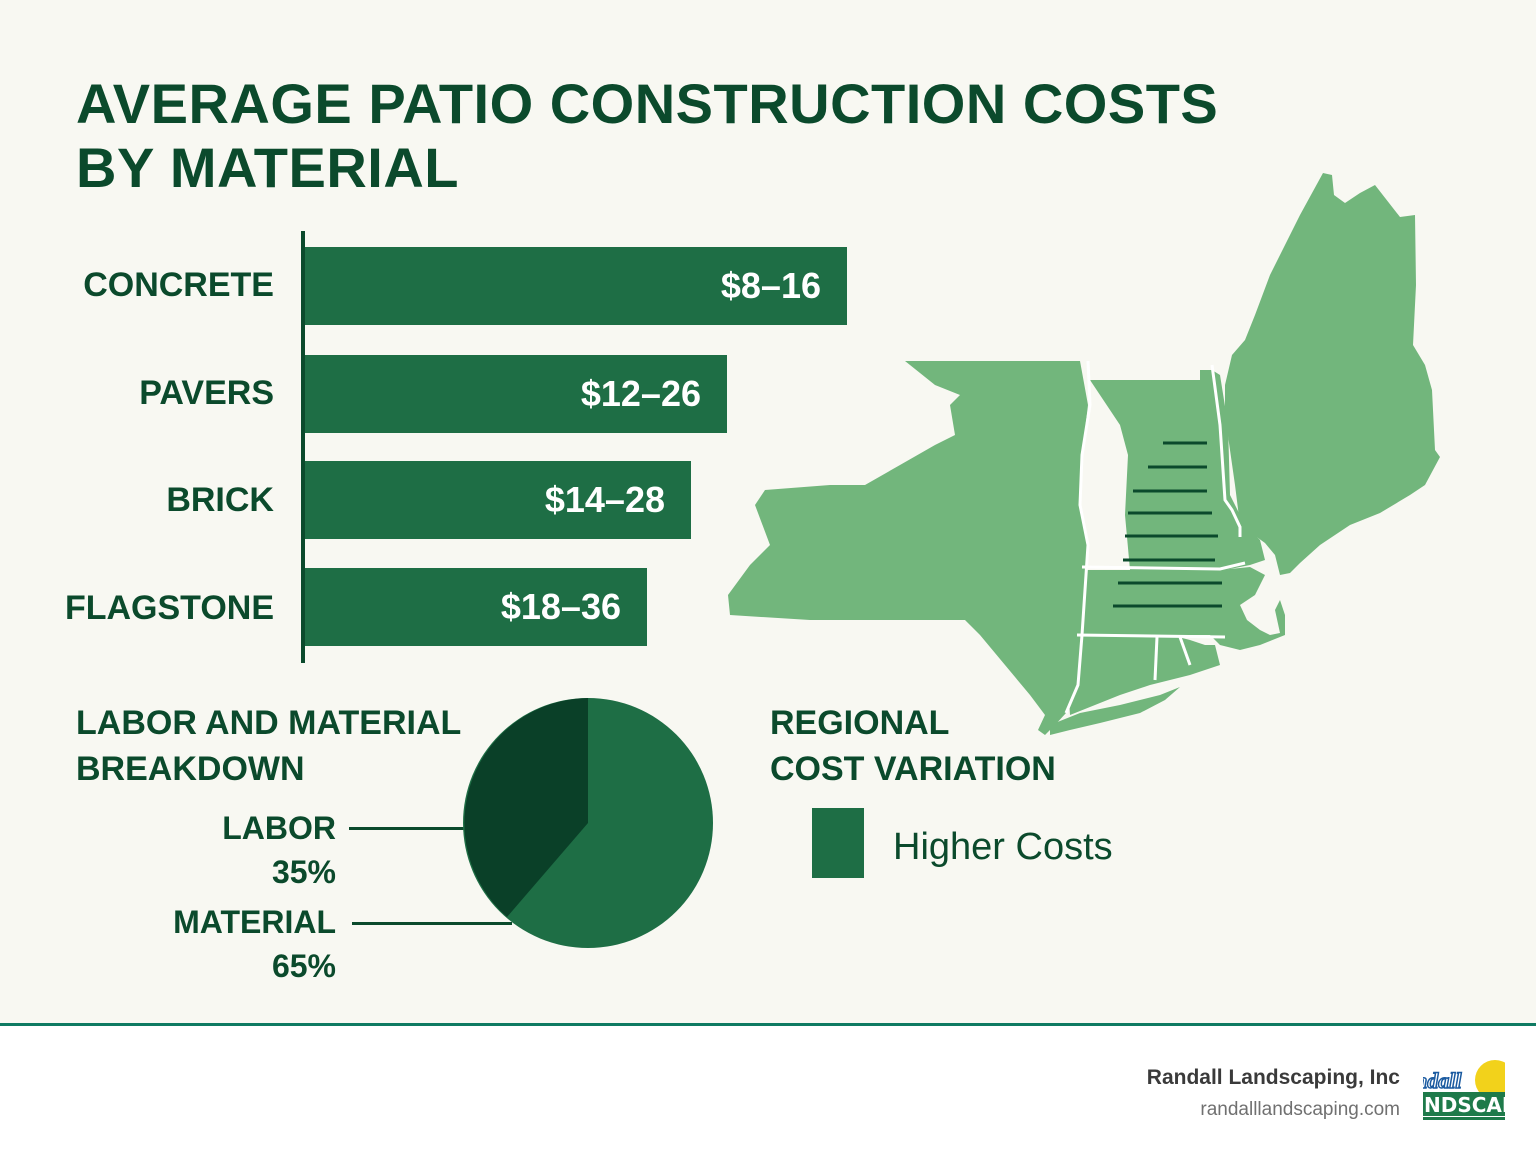  What do you see at coordinates (768, 1024) in the screenshot?
I see `footer-divider` at bounding box center [768, 1024].